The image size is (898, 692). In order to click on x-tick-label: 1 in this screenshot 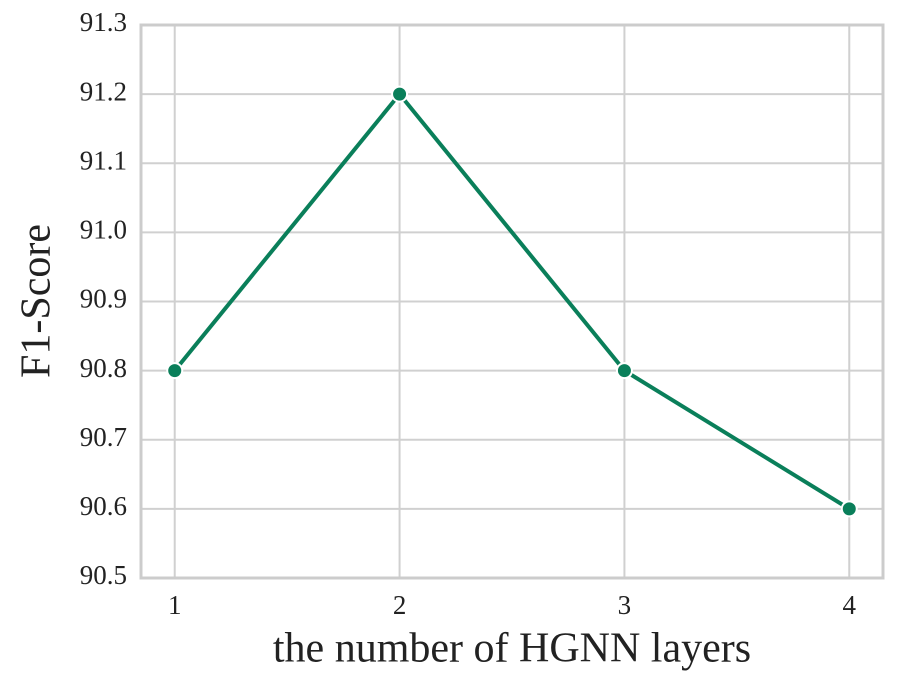, I will do `click(175, 605)`.